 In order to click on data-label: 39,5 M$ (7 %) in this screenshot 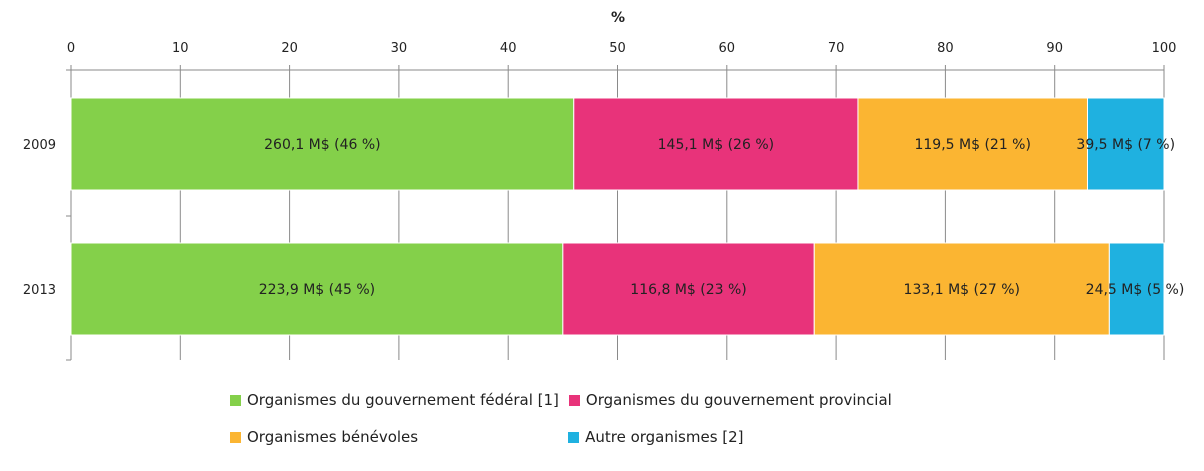, I will do `click(1125, 145)`.